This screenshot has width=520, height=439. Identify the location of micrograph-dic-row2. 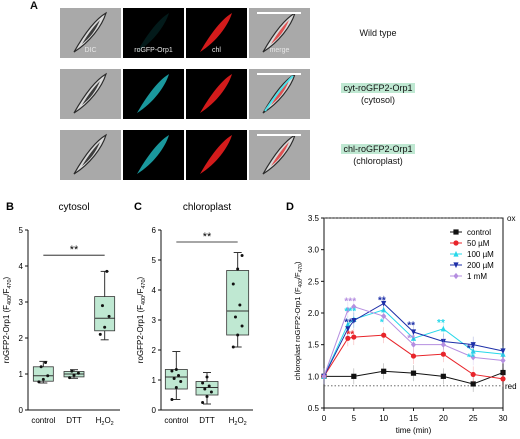
(90, 94).